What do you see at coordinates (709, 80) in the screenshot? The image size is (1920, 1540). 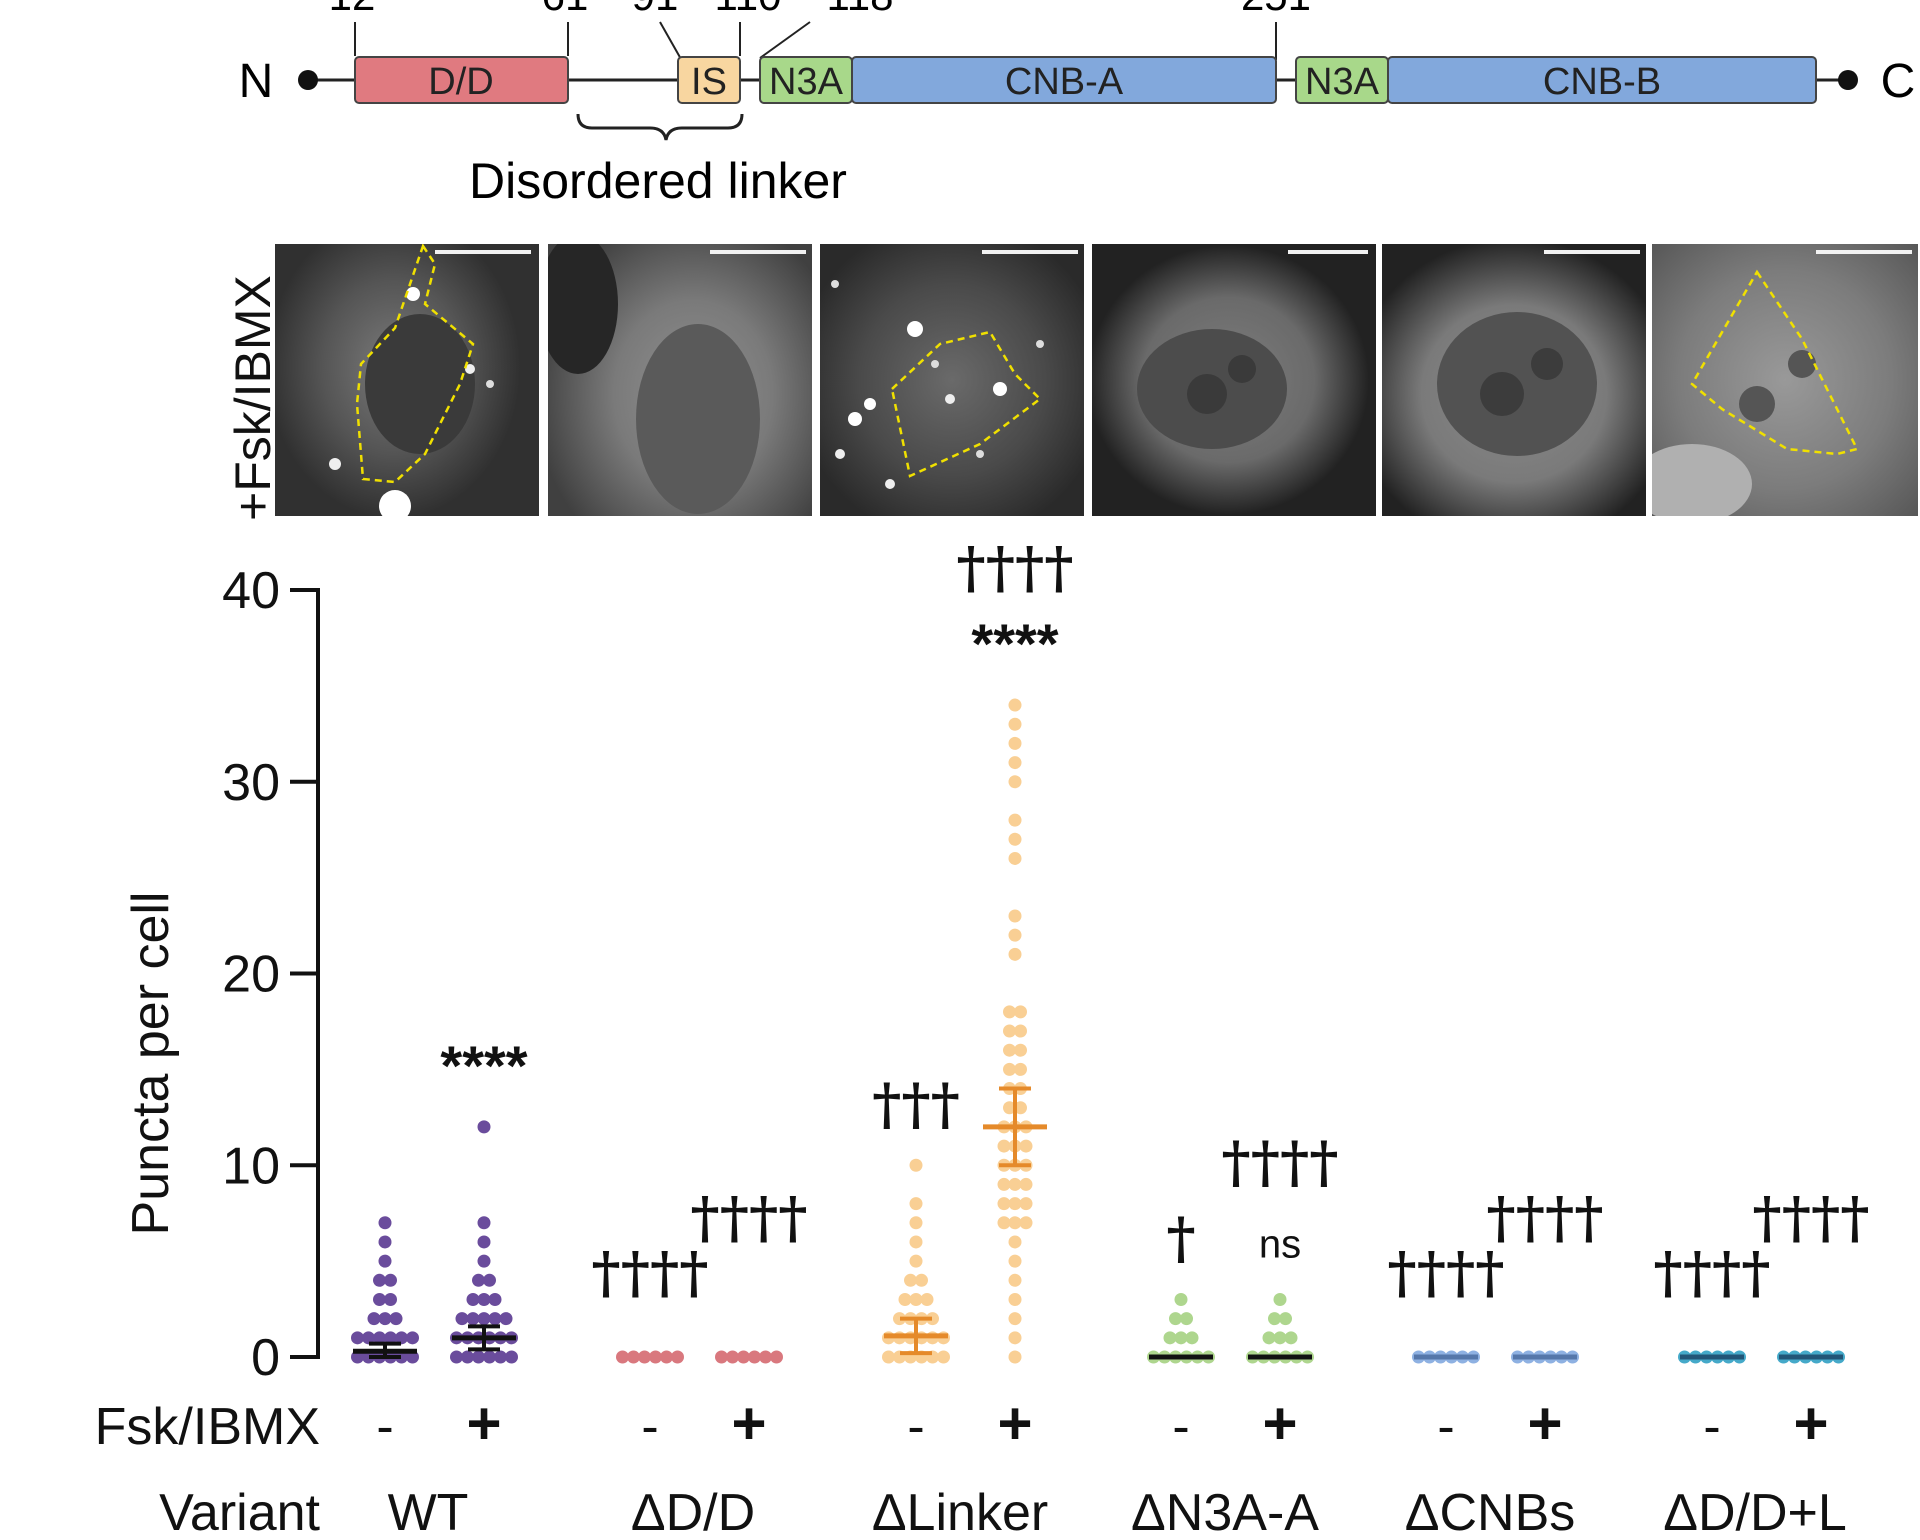 I see `domain-is-box` at bounding box center [709, 80].